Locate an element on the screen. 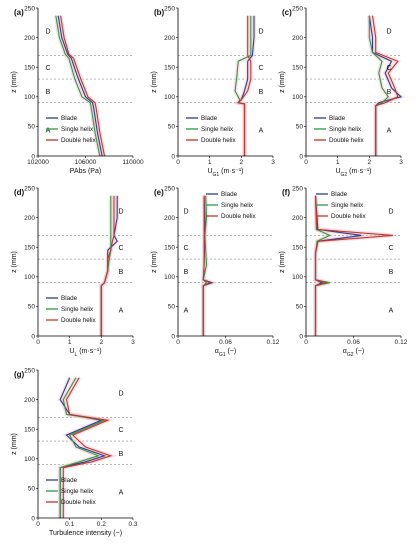  panel-label: (a) is located at coordinates (19, 12).